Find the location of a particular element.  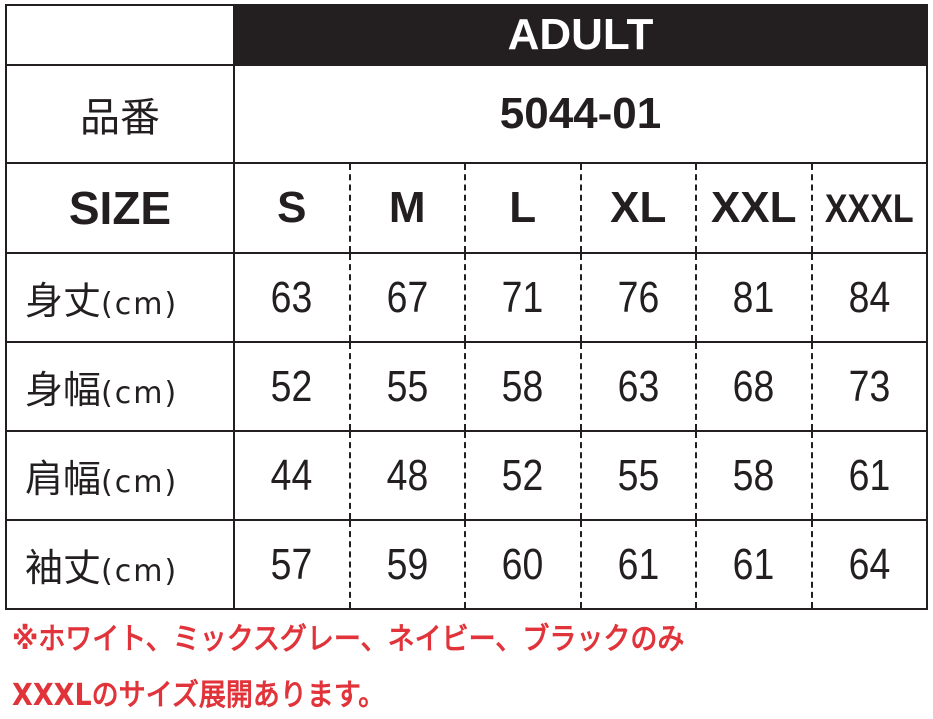

measurement-row: 身幅(cm) 52 55 58 63 68 73 is located at coordinates (466, 386).